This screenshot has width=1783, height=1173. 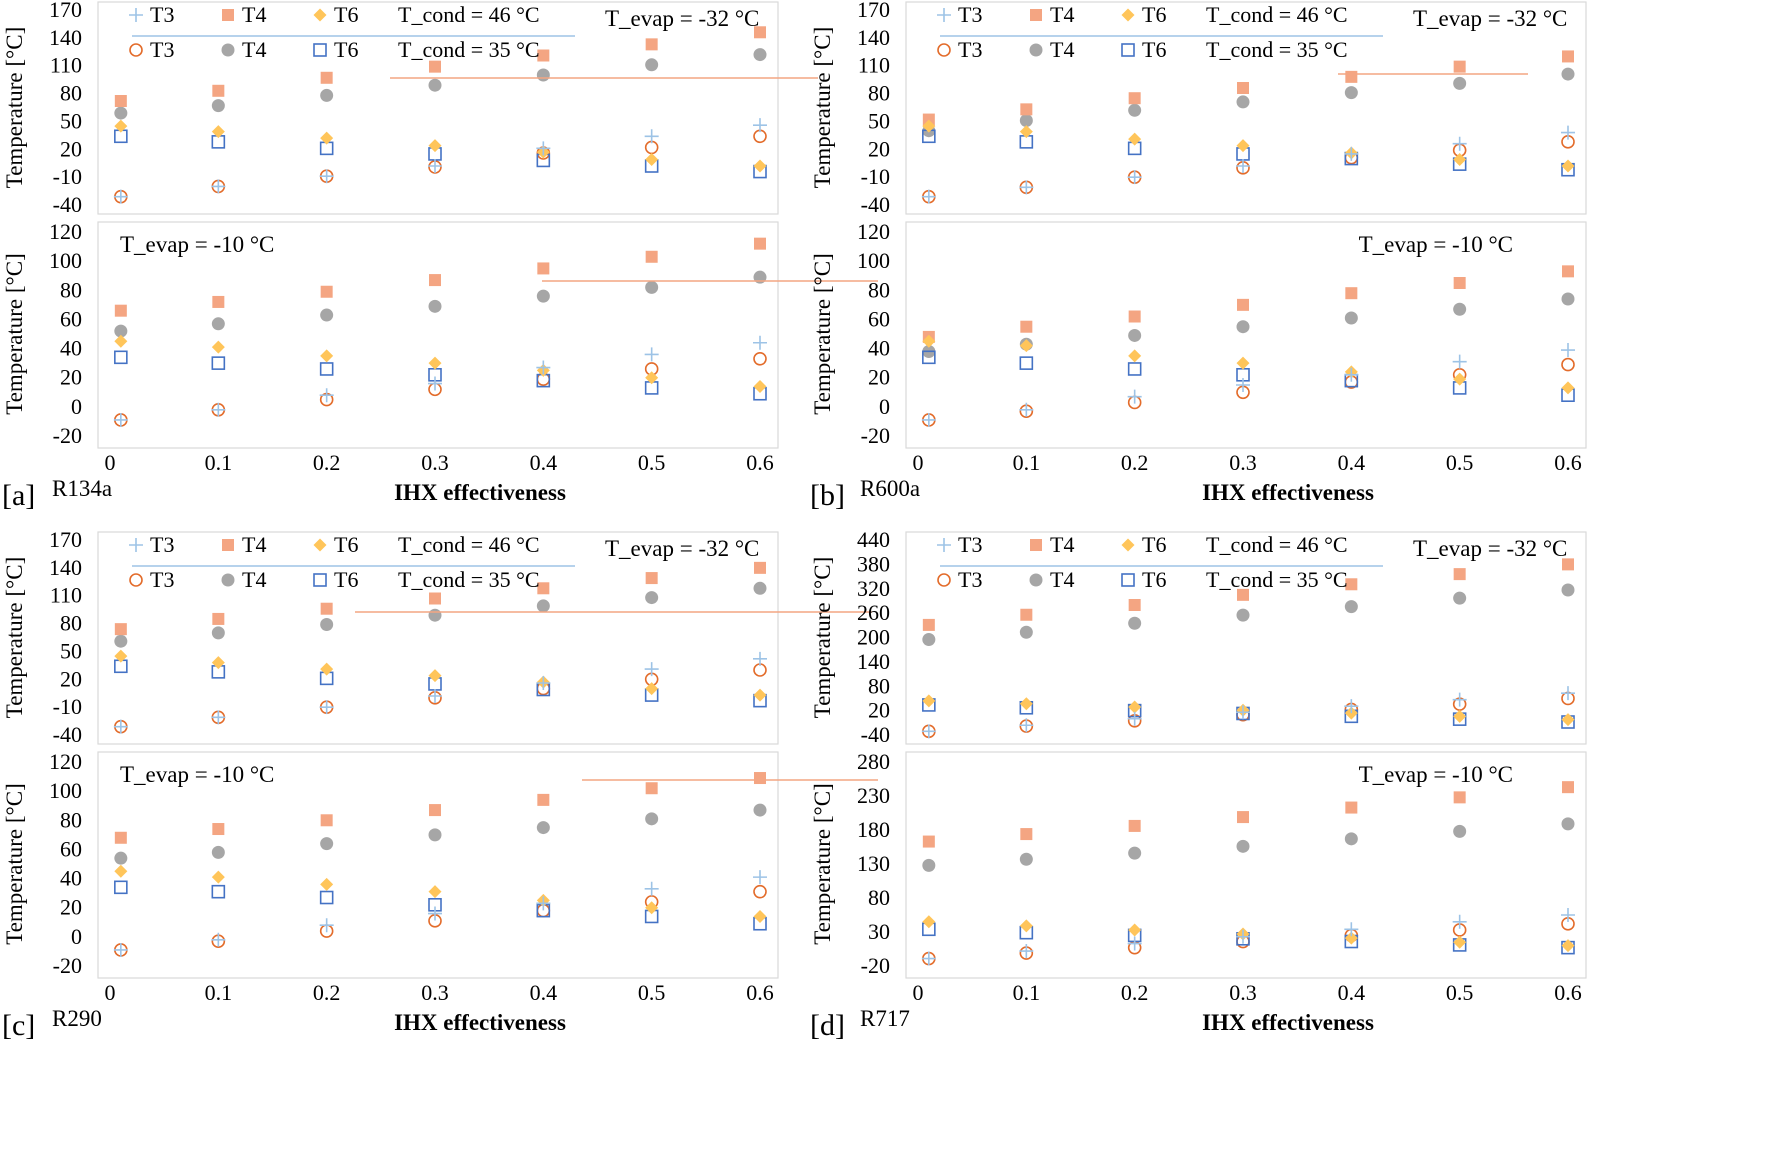 What do you see at coordinates (652, 992) in the screenshot?
I see `x-tick-label: 0.5` at bounding box center [652, 992].